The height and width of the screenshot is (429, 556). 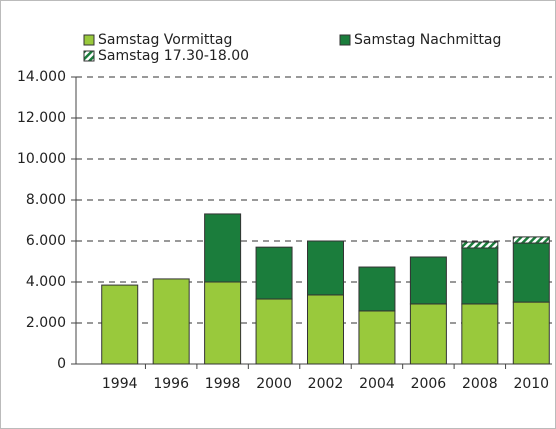 What do you see at coordinates (46, 241) in the screenshot?
I see `y-tick-label: 6.000` at bounding box center [46, 241].